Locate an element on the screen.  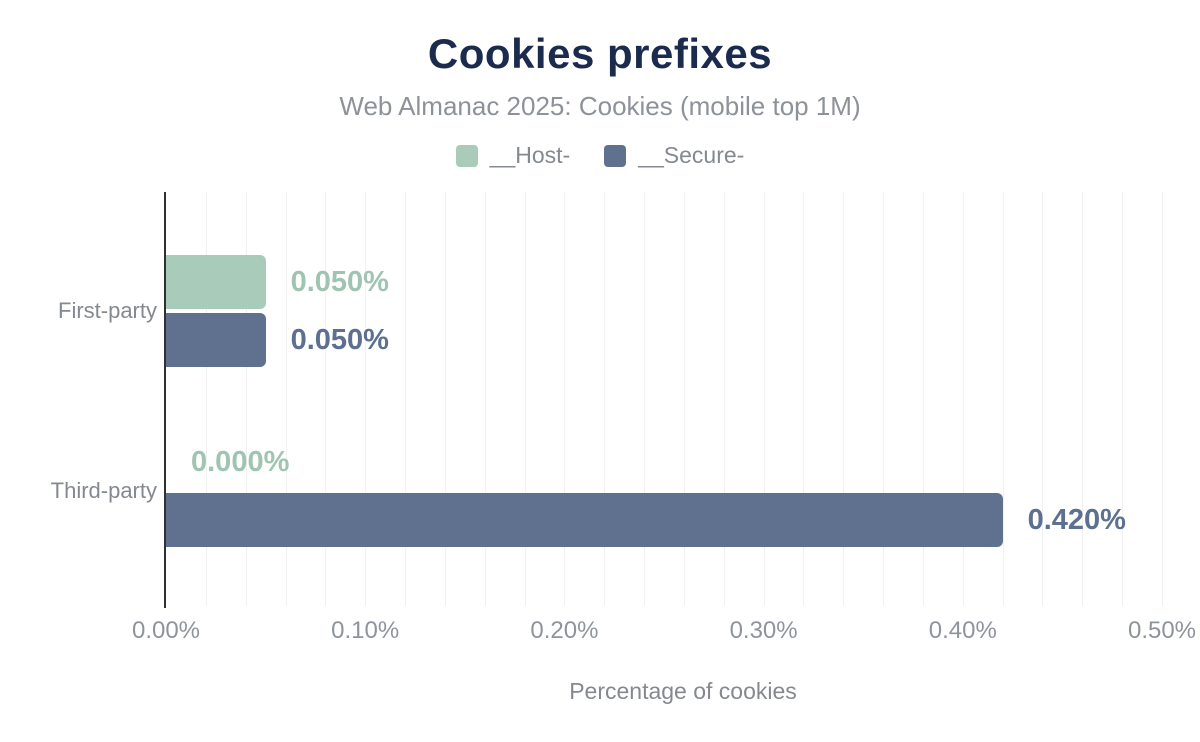
x-axis-ticks: 0.00% 0.10% 0.20% 0.30% 0.40% 0.50% is located at coordinates (664, 632).